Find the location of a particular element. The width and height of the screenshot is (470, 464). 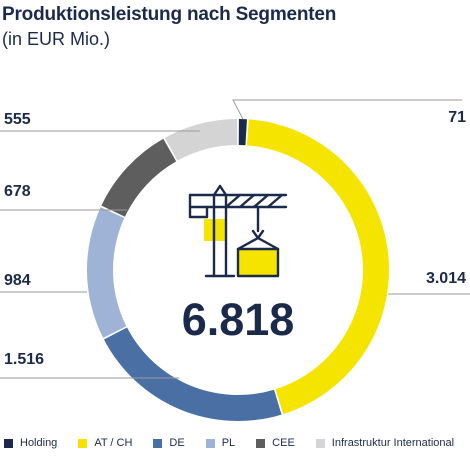

legend-item: DE is located at coordinates (169, 443).